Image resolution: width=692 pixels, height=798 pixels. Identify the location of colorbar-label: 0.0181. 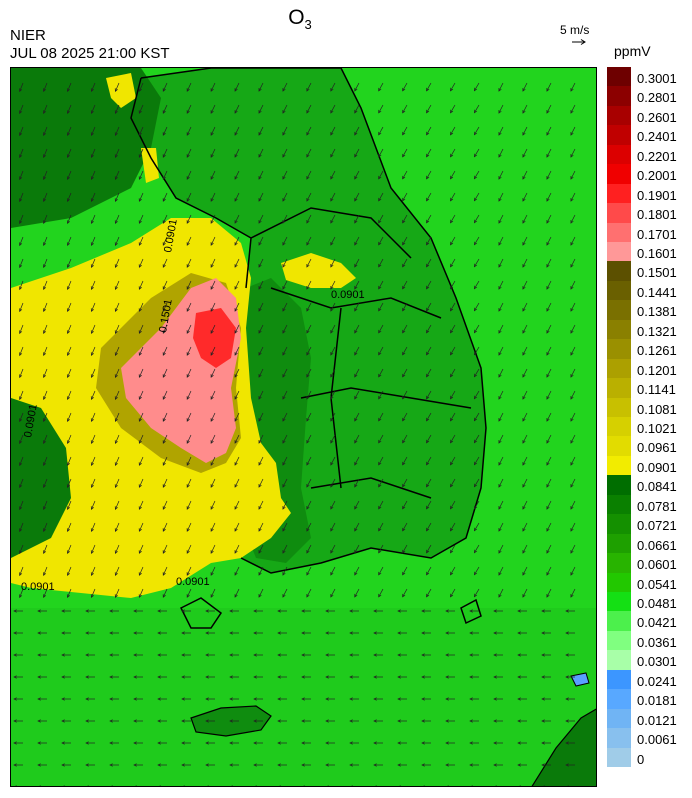
(657, 701).